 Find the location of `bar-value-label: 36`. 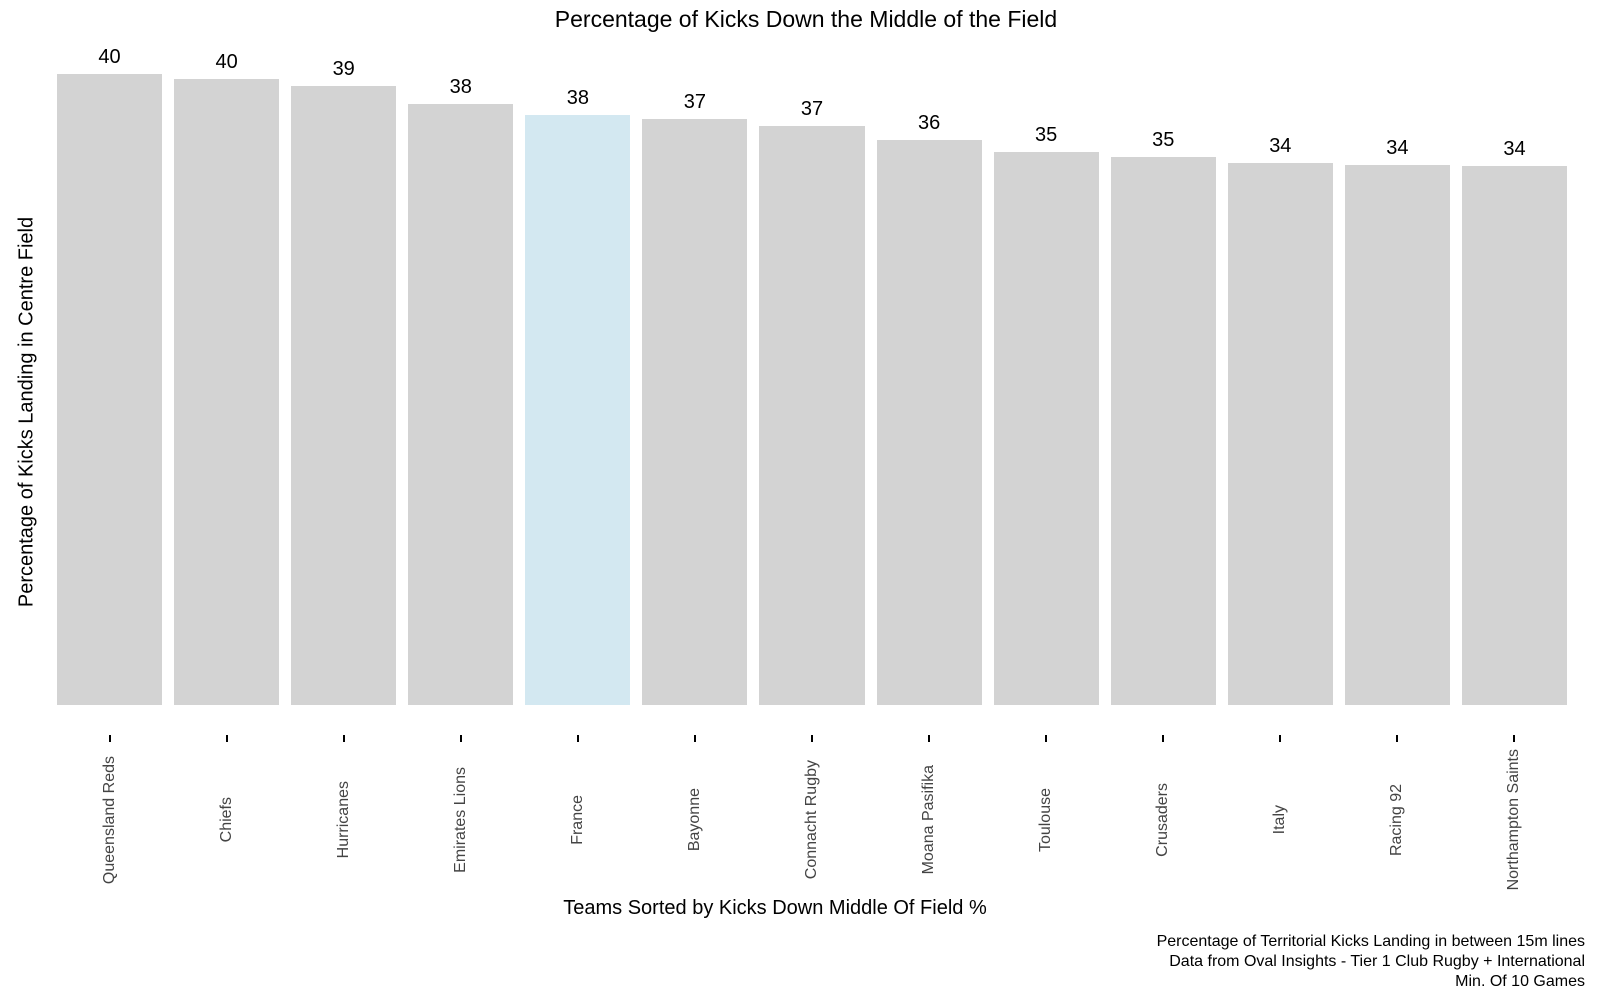

bar-value-label: 36 is located at coordinates (929, 123).